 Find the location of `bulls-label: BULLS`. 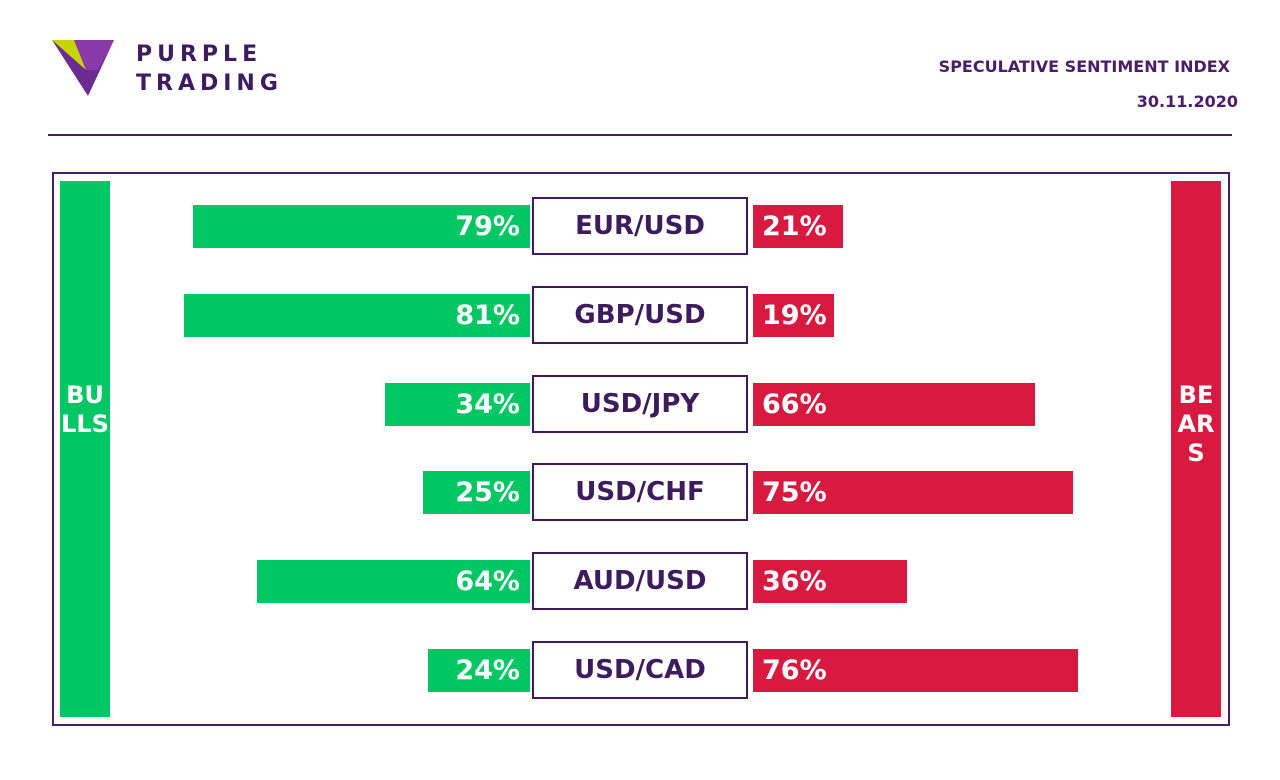

bulls-label: BULLS is located at coordinates (85, 409).